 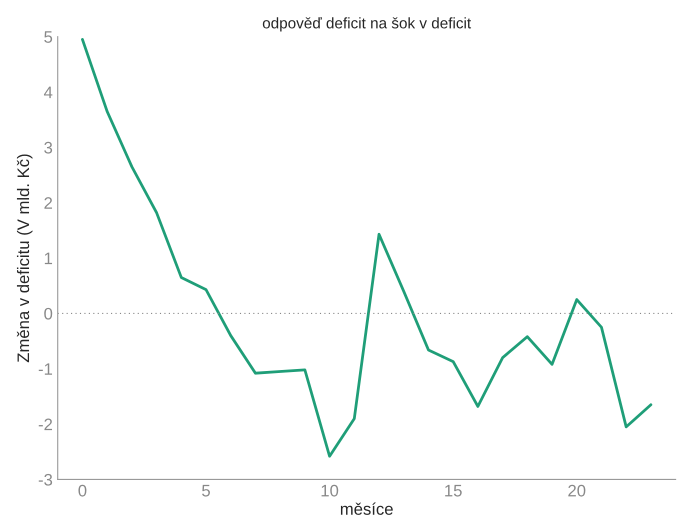 What do you see at coordinates (45, 480) in the screenshot?
I see `y-tick-label: -3` at bounding box center [45, 480].